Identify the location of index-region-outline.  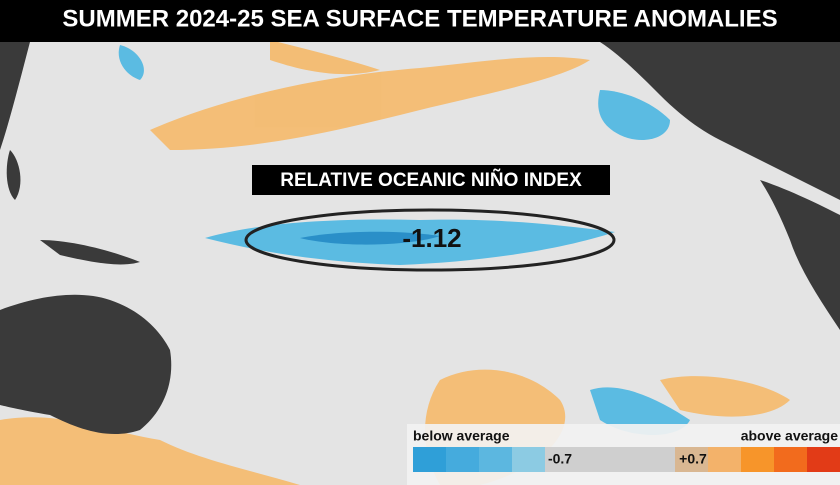
(430, 240).